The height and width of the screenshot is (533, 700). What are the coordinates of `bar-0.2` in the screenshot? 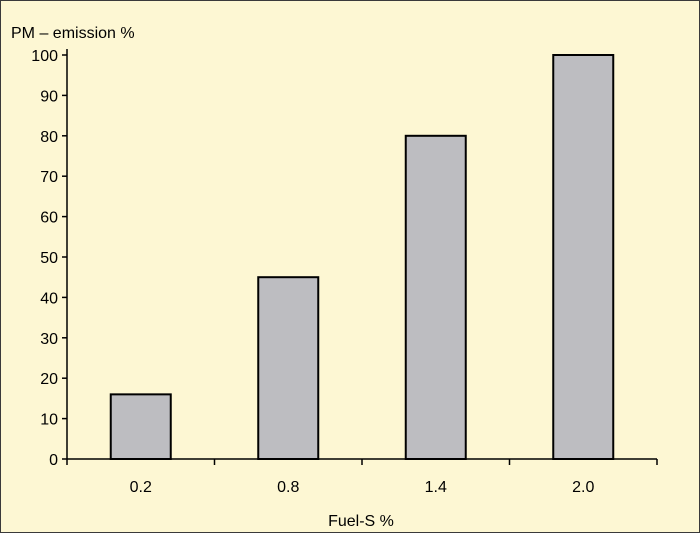 It's located at (140, 426).